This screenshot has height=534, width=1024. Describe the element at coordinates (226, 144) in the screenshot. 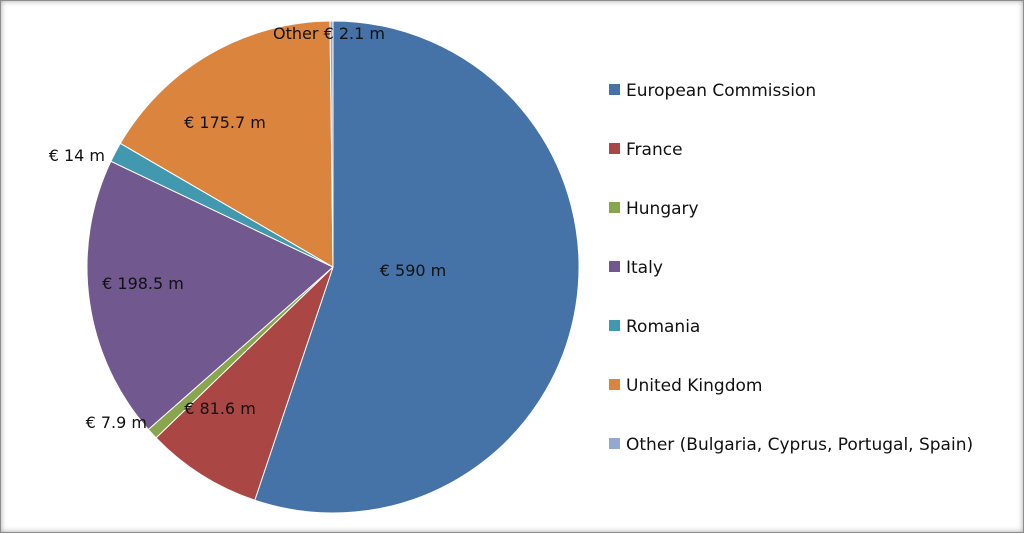

I see `pie-slice-united-kingdom` at that location.